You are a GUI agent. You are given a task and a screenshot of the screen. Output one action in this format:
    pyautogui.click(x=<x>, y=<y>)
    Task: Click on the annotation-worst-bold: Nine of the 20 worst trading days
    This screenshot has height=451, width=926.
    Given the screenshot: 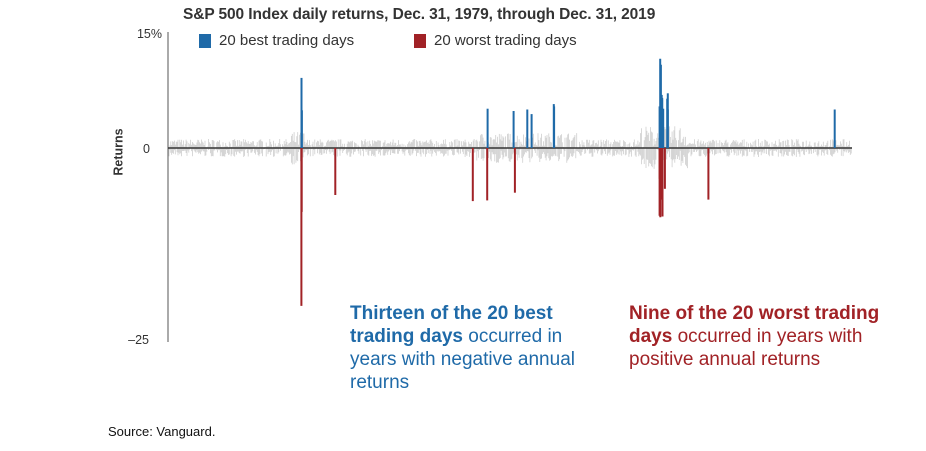 What is the action you would take?
    pyautogui.click(x=754, y=325)
    